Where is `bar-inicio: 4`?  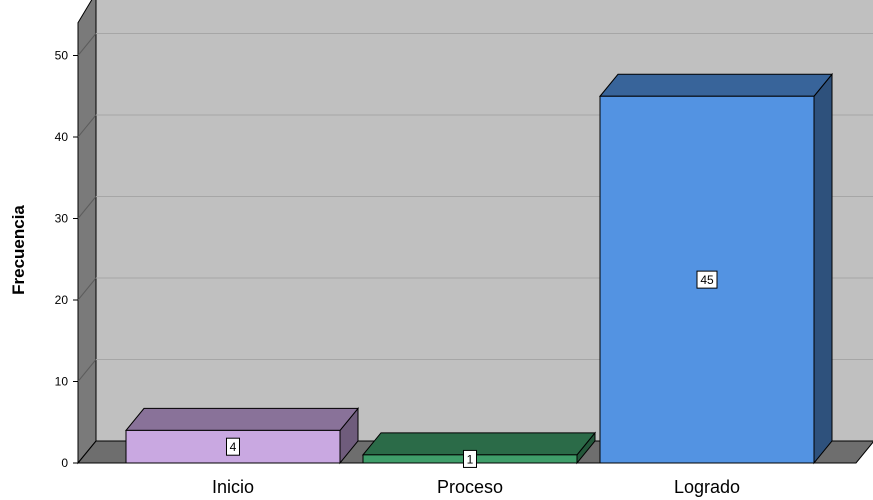
bar-inicio: 4 is located at coordinates (242, 435).